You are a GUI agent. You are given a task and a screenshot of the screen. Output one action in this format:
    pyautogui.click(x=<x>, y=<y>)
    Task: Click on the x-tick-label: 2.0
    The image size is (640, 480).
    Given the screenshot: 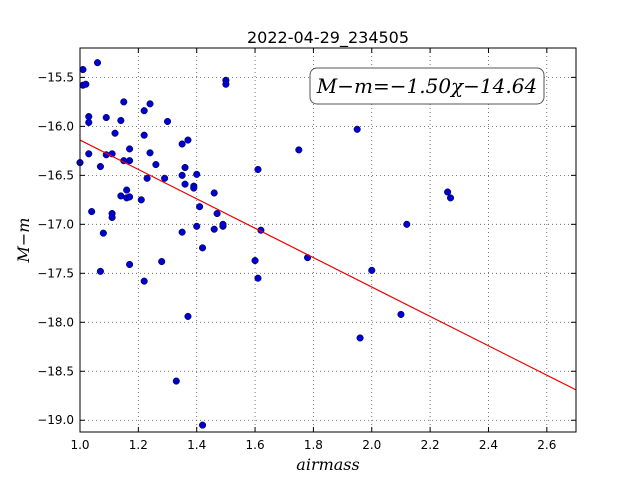 What is the action you would take?
    pyautogui.click(x=371, y=445)
    